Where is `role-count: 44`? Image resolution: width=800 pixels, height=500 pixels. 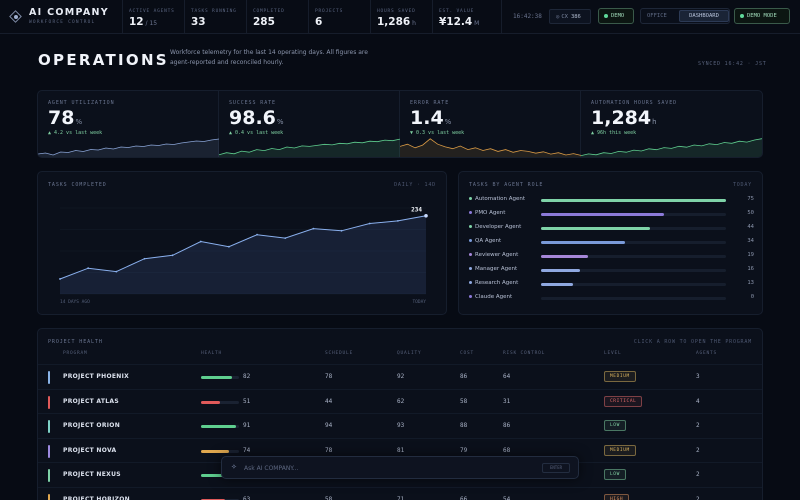 role-count: 44 is located at coordinates (750, 227).